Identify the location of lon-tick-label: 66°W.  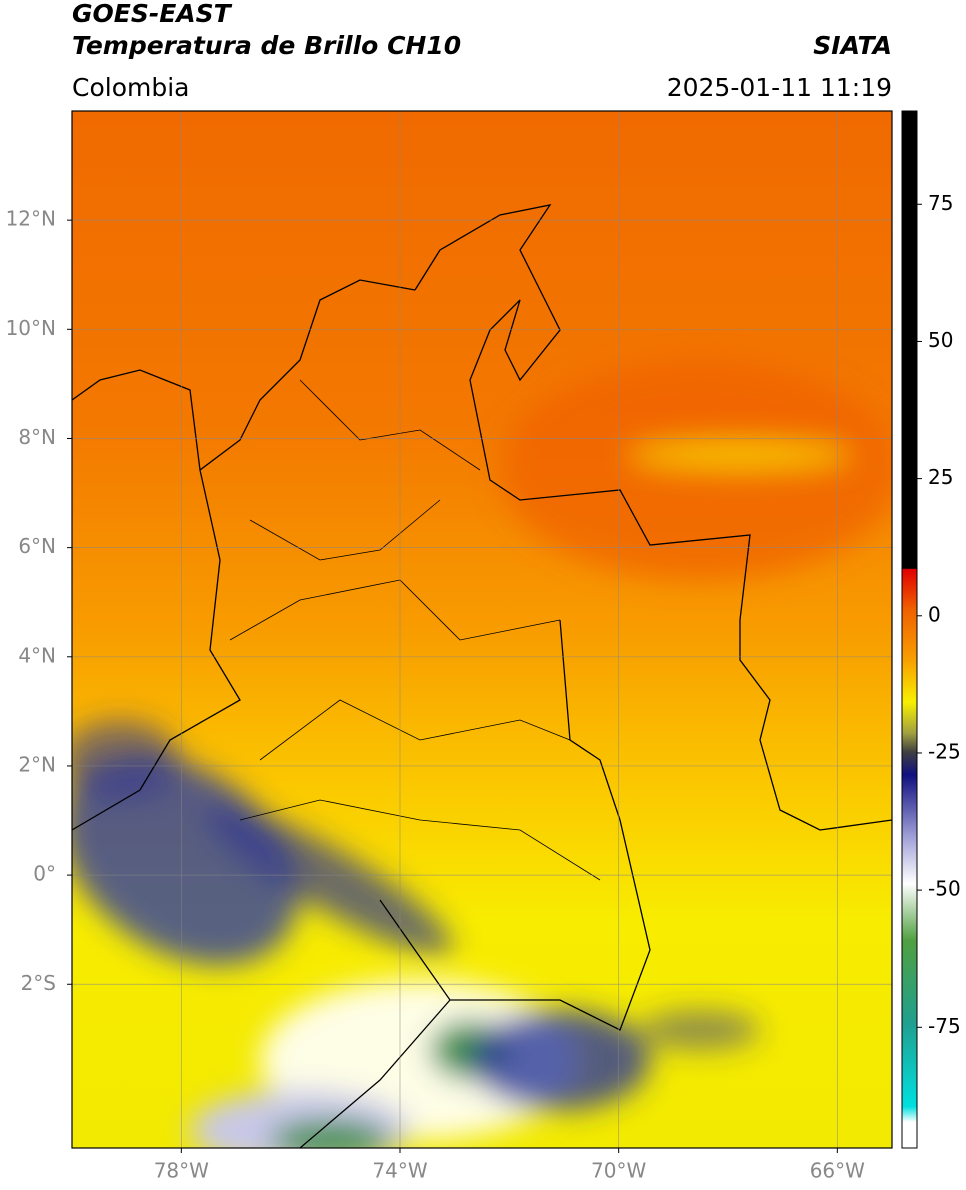
(837, 1171).